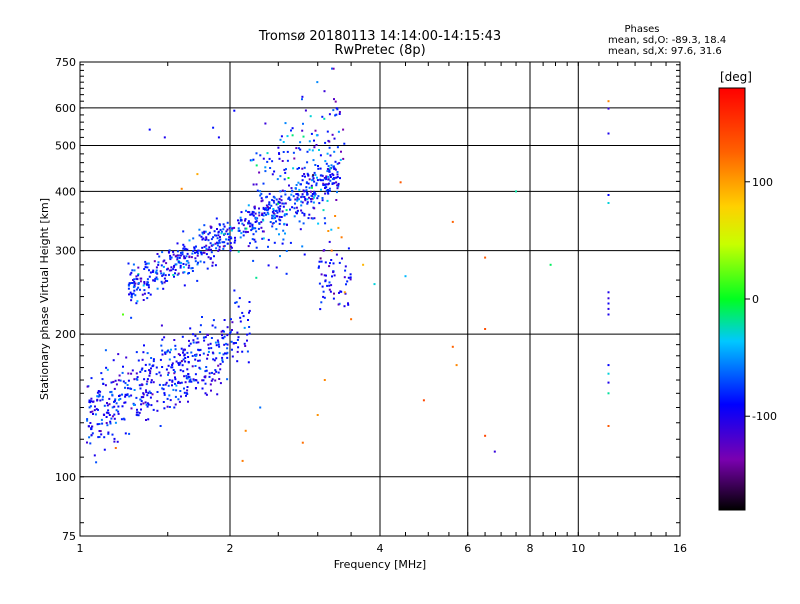 The width and height of the screenshot is (800, 604). I want to click on colorbar-unit: [deg], so click(736, 77).